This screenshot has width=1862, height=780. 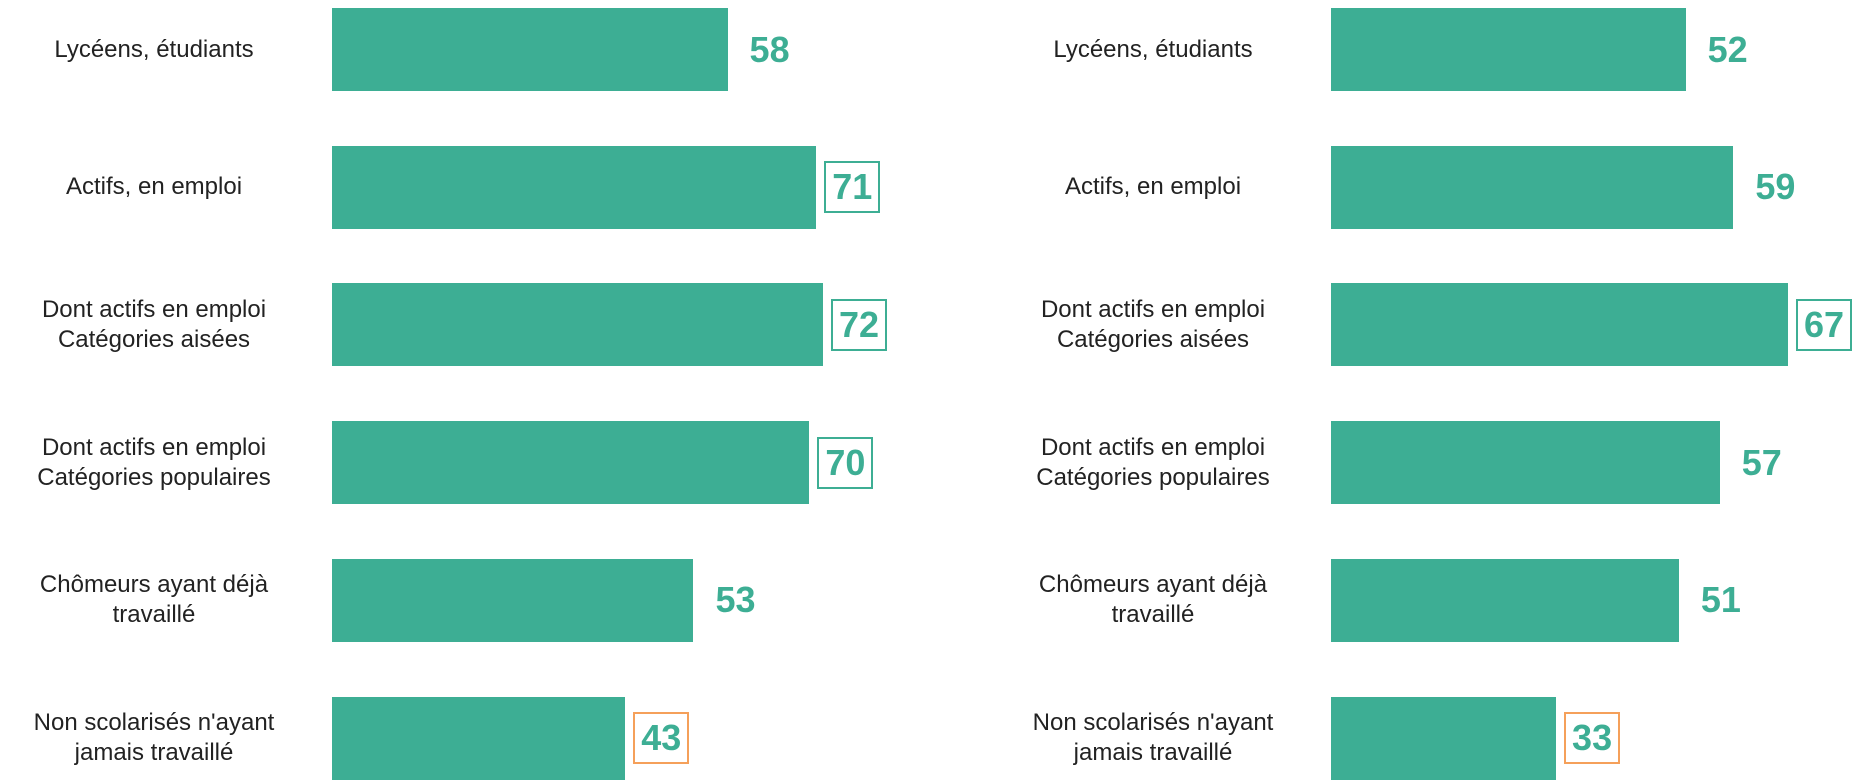 I want to click on value-label: 43, so click(x=661, y=738).